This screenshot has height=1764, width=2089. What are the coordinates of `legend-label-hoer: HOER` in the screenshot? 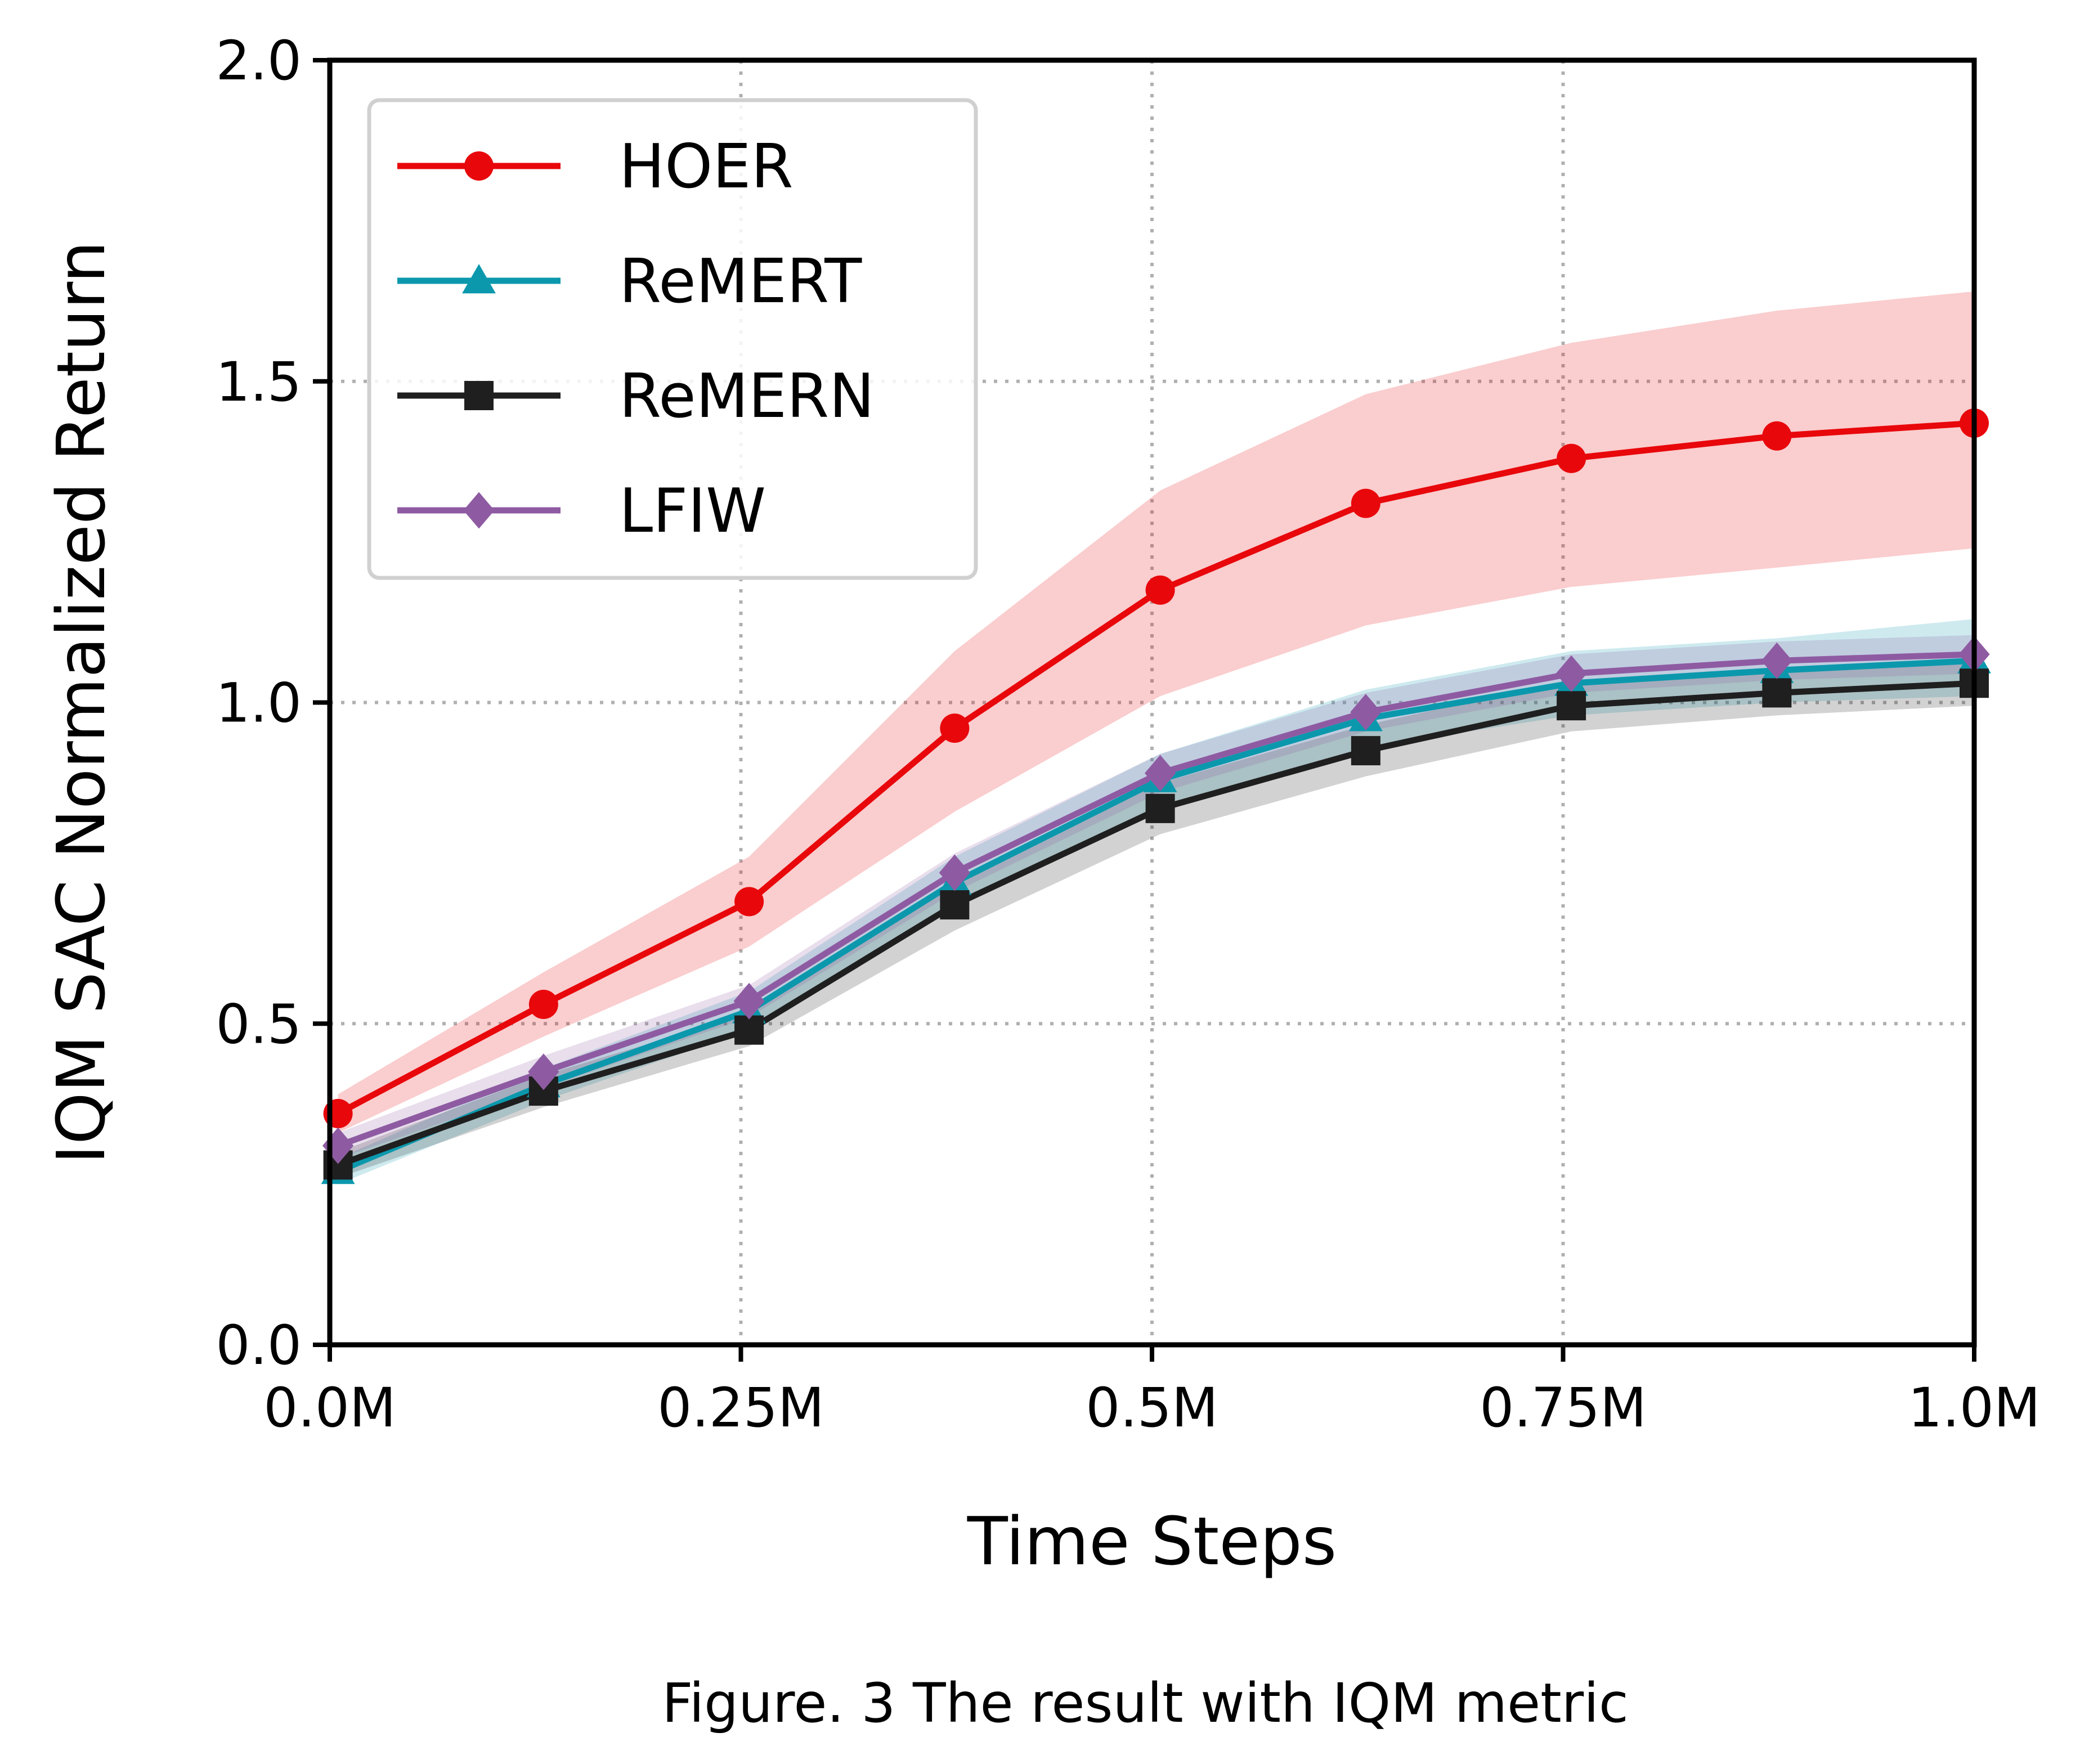 It's located at (706, 167).